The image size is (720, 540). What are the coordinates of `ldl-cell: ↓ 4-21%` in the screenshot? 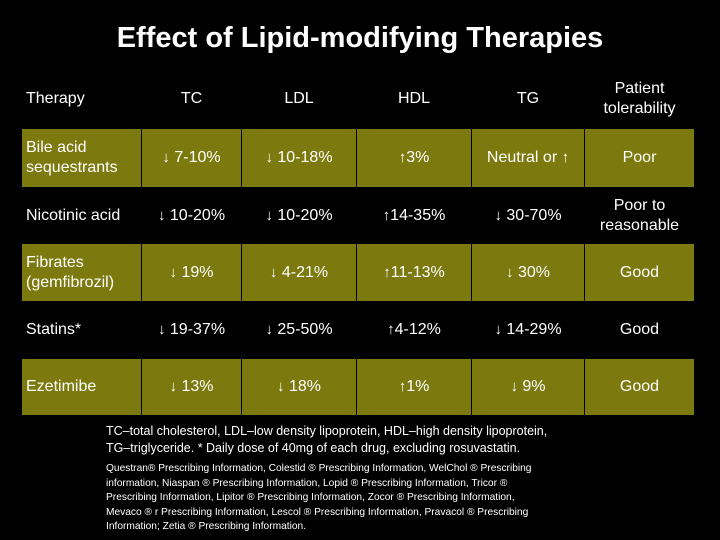 It's located at (299, 272).